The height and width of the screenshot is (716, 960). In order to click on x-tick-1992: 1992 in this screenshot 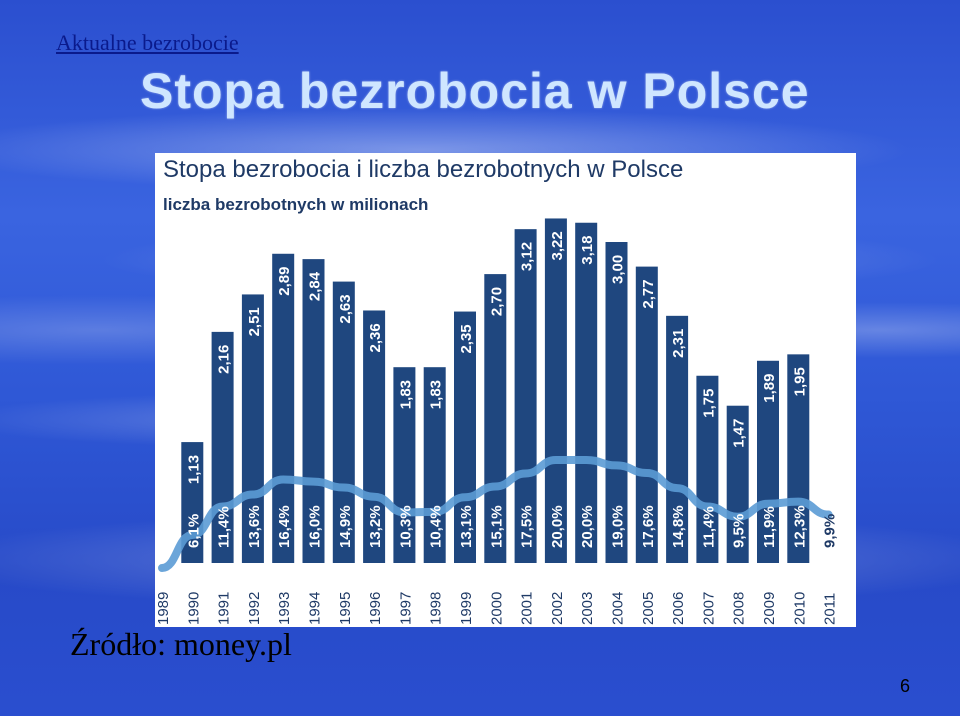, I will do `click(254, 608)`.